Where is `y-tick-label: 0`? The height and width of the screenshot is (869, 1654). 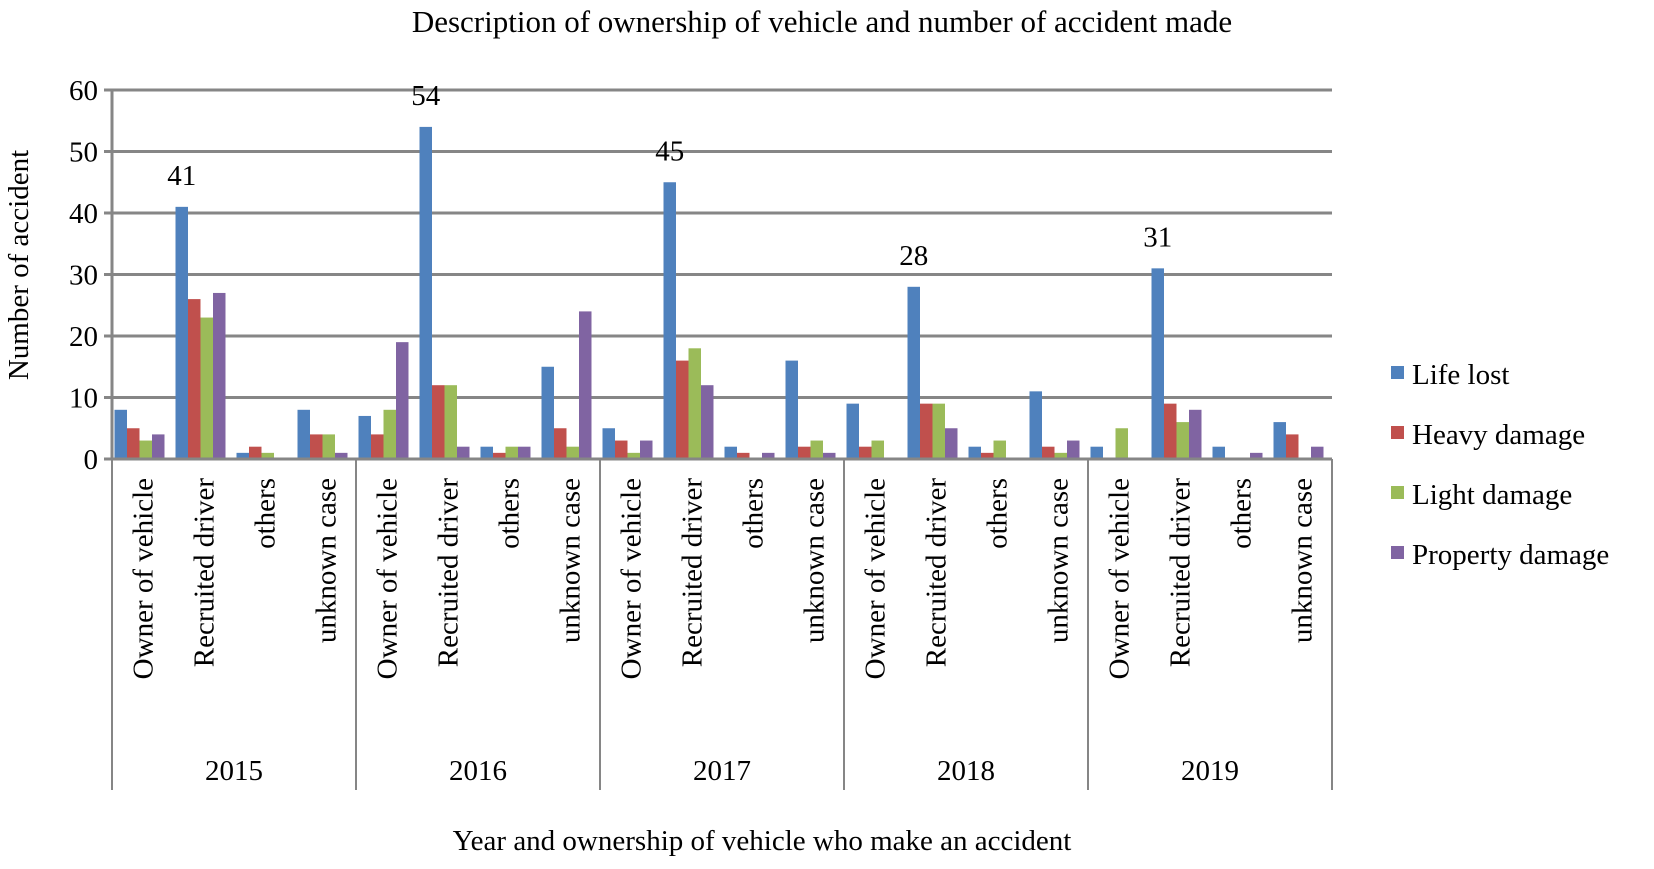
y-tick-label: 0 is located at coordinates (91, 460).